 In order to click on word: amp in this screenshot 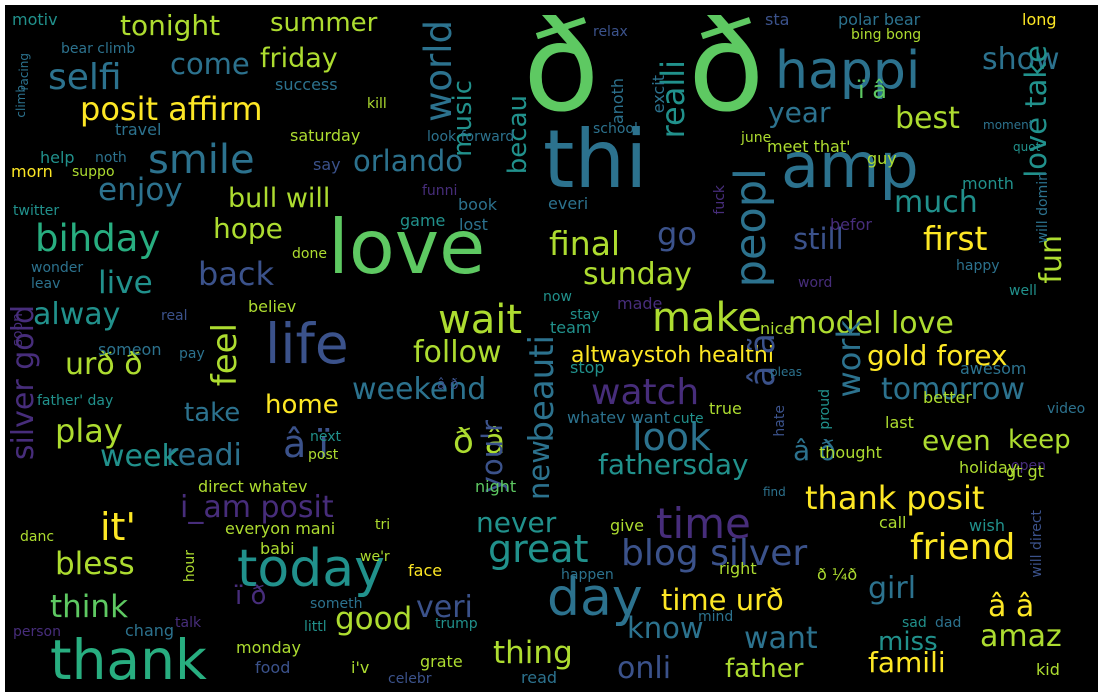, I will do `click(850, 165)`.